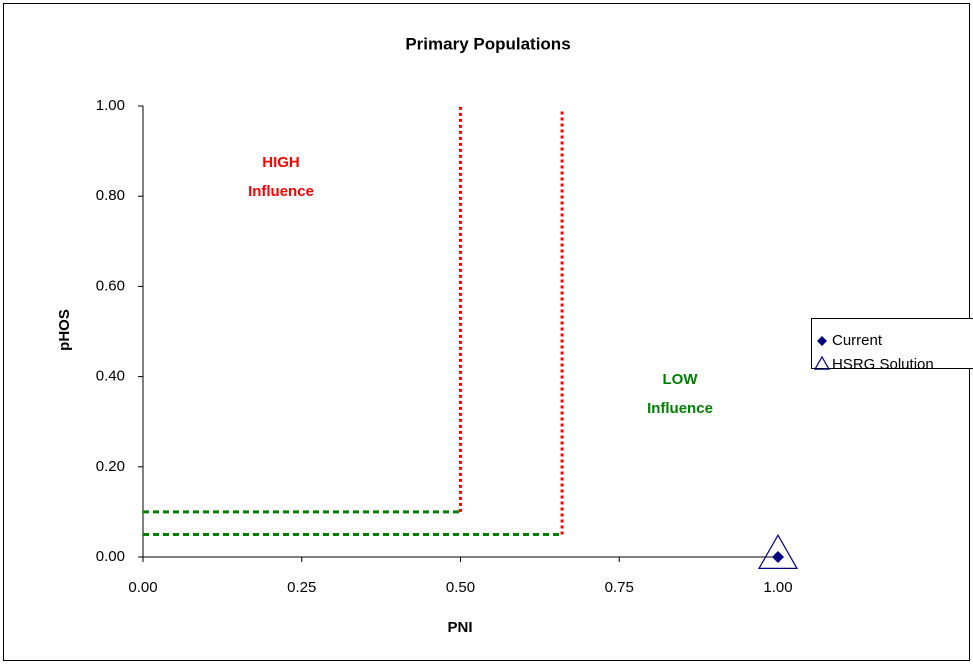  What do you see at coordinates (460, 587) in the screenshot?
I see `x-tick-label: 0.50` at bounding box center [460, 587].